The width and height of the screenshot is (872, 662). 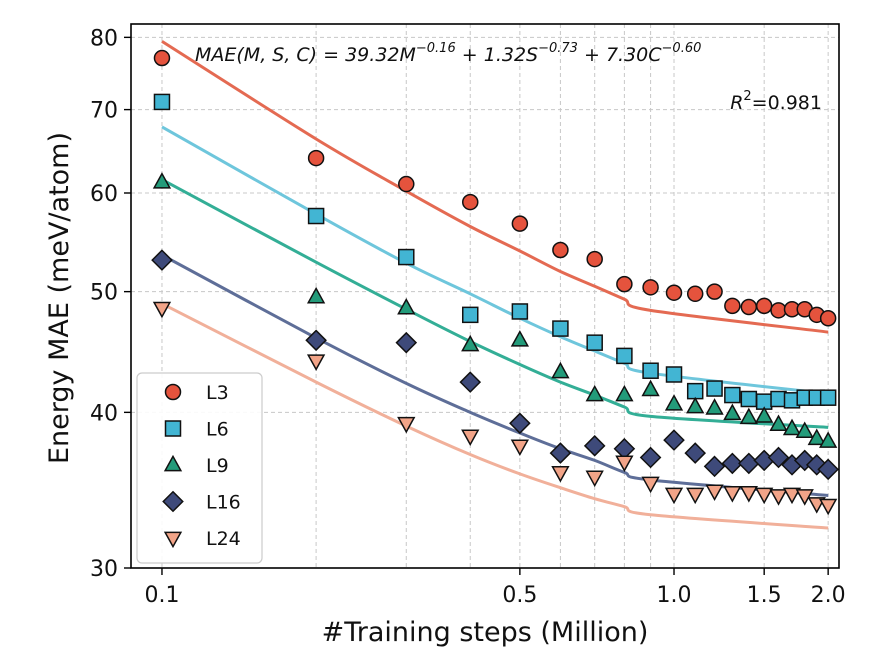 What do you see at coordinates (104, 413) in the screenshot?
I see `y-tick-label: 40` at bounding box center [104, 413].